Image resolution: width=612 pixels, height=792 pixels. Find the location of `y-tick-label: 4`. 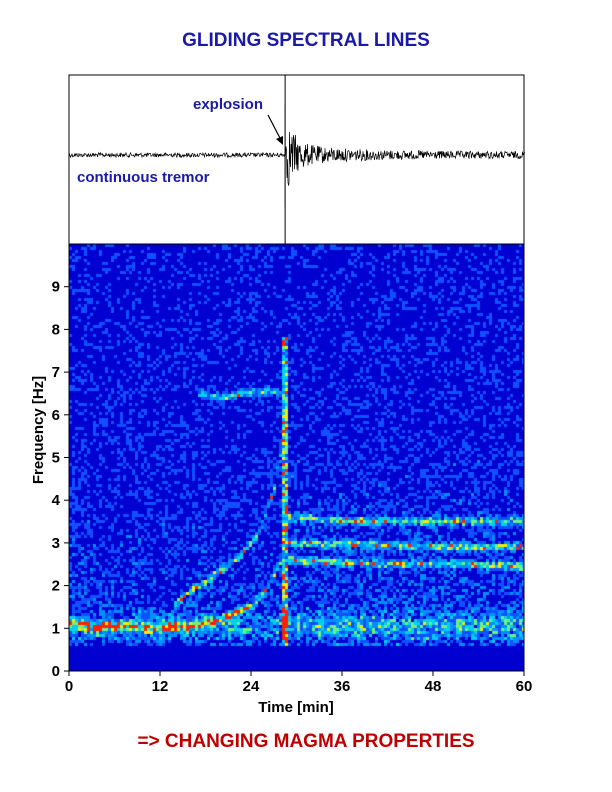

y-tick-label: 4 is located at coordinates (56, 500).